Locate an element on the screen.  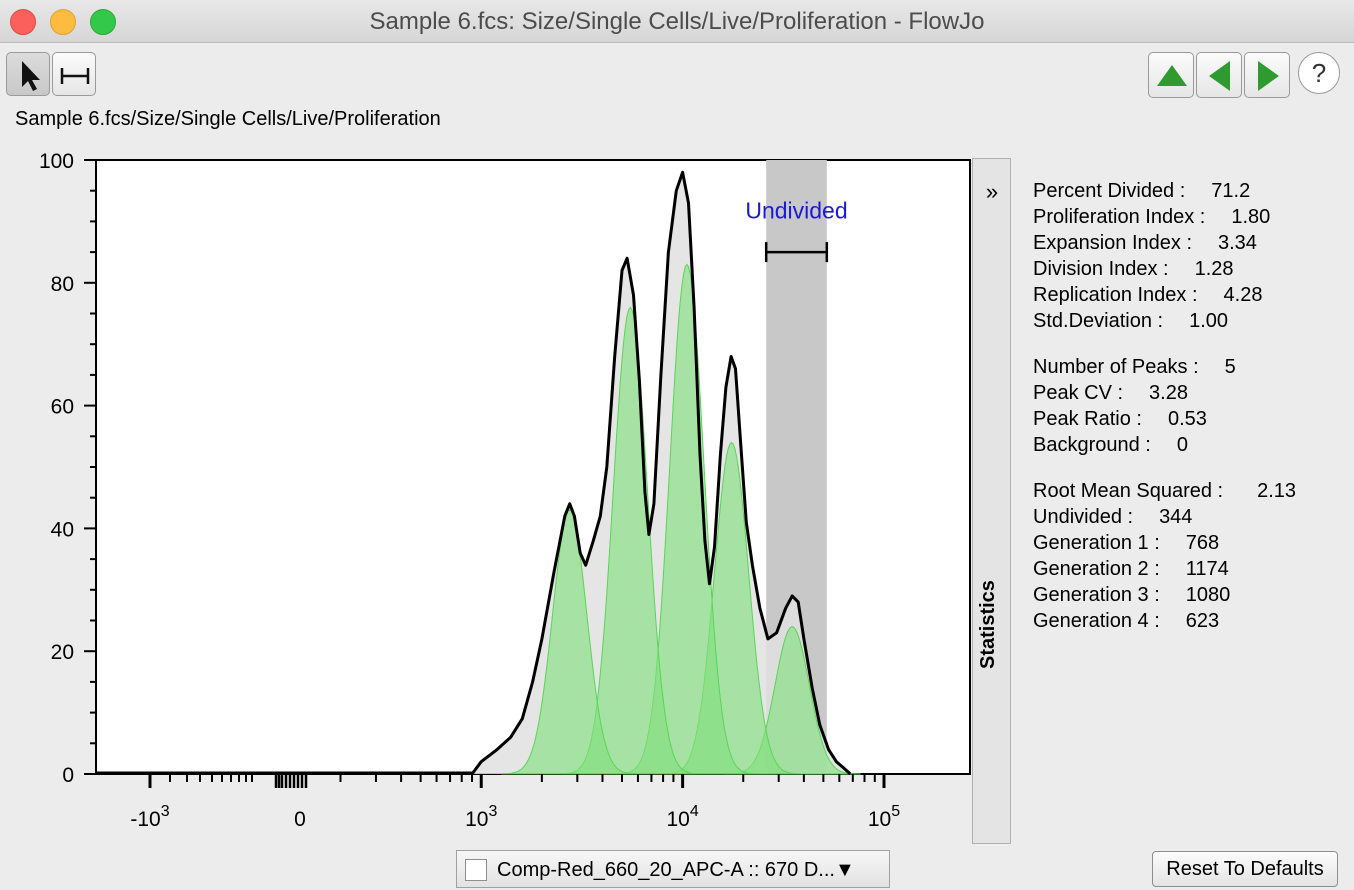
y-tick-label: 100 is located at coordinates (56, 161).